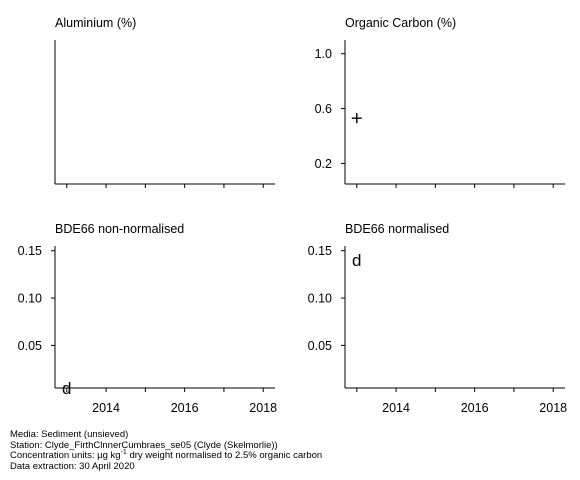  I want to click on panel-title: BDE66 non-normalised, so click(119, 229).